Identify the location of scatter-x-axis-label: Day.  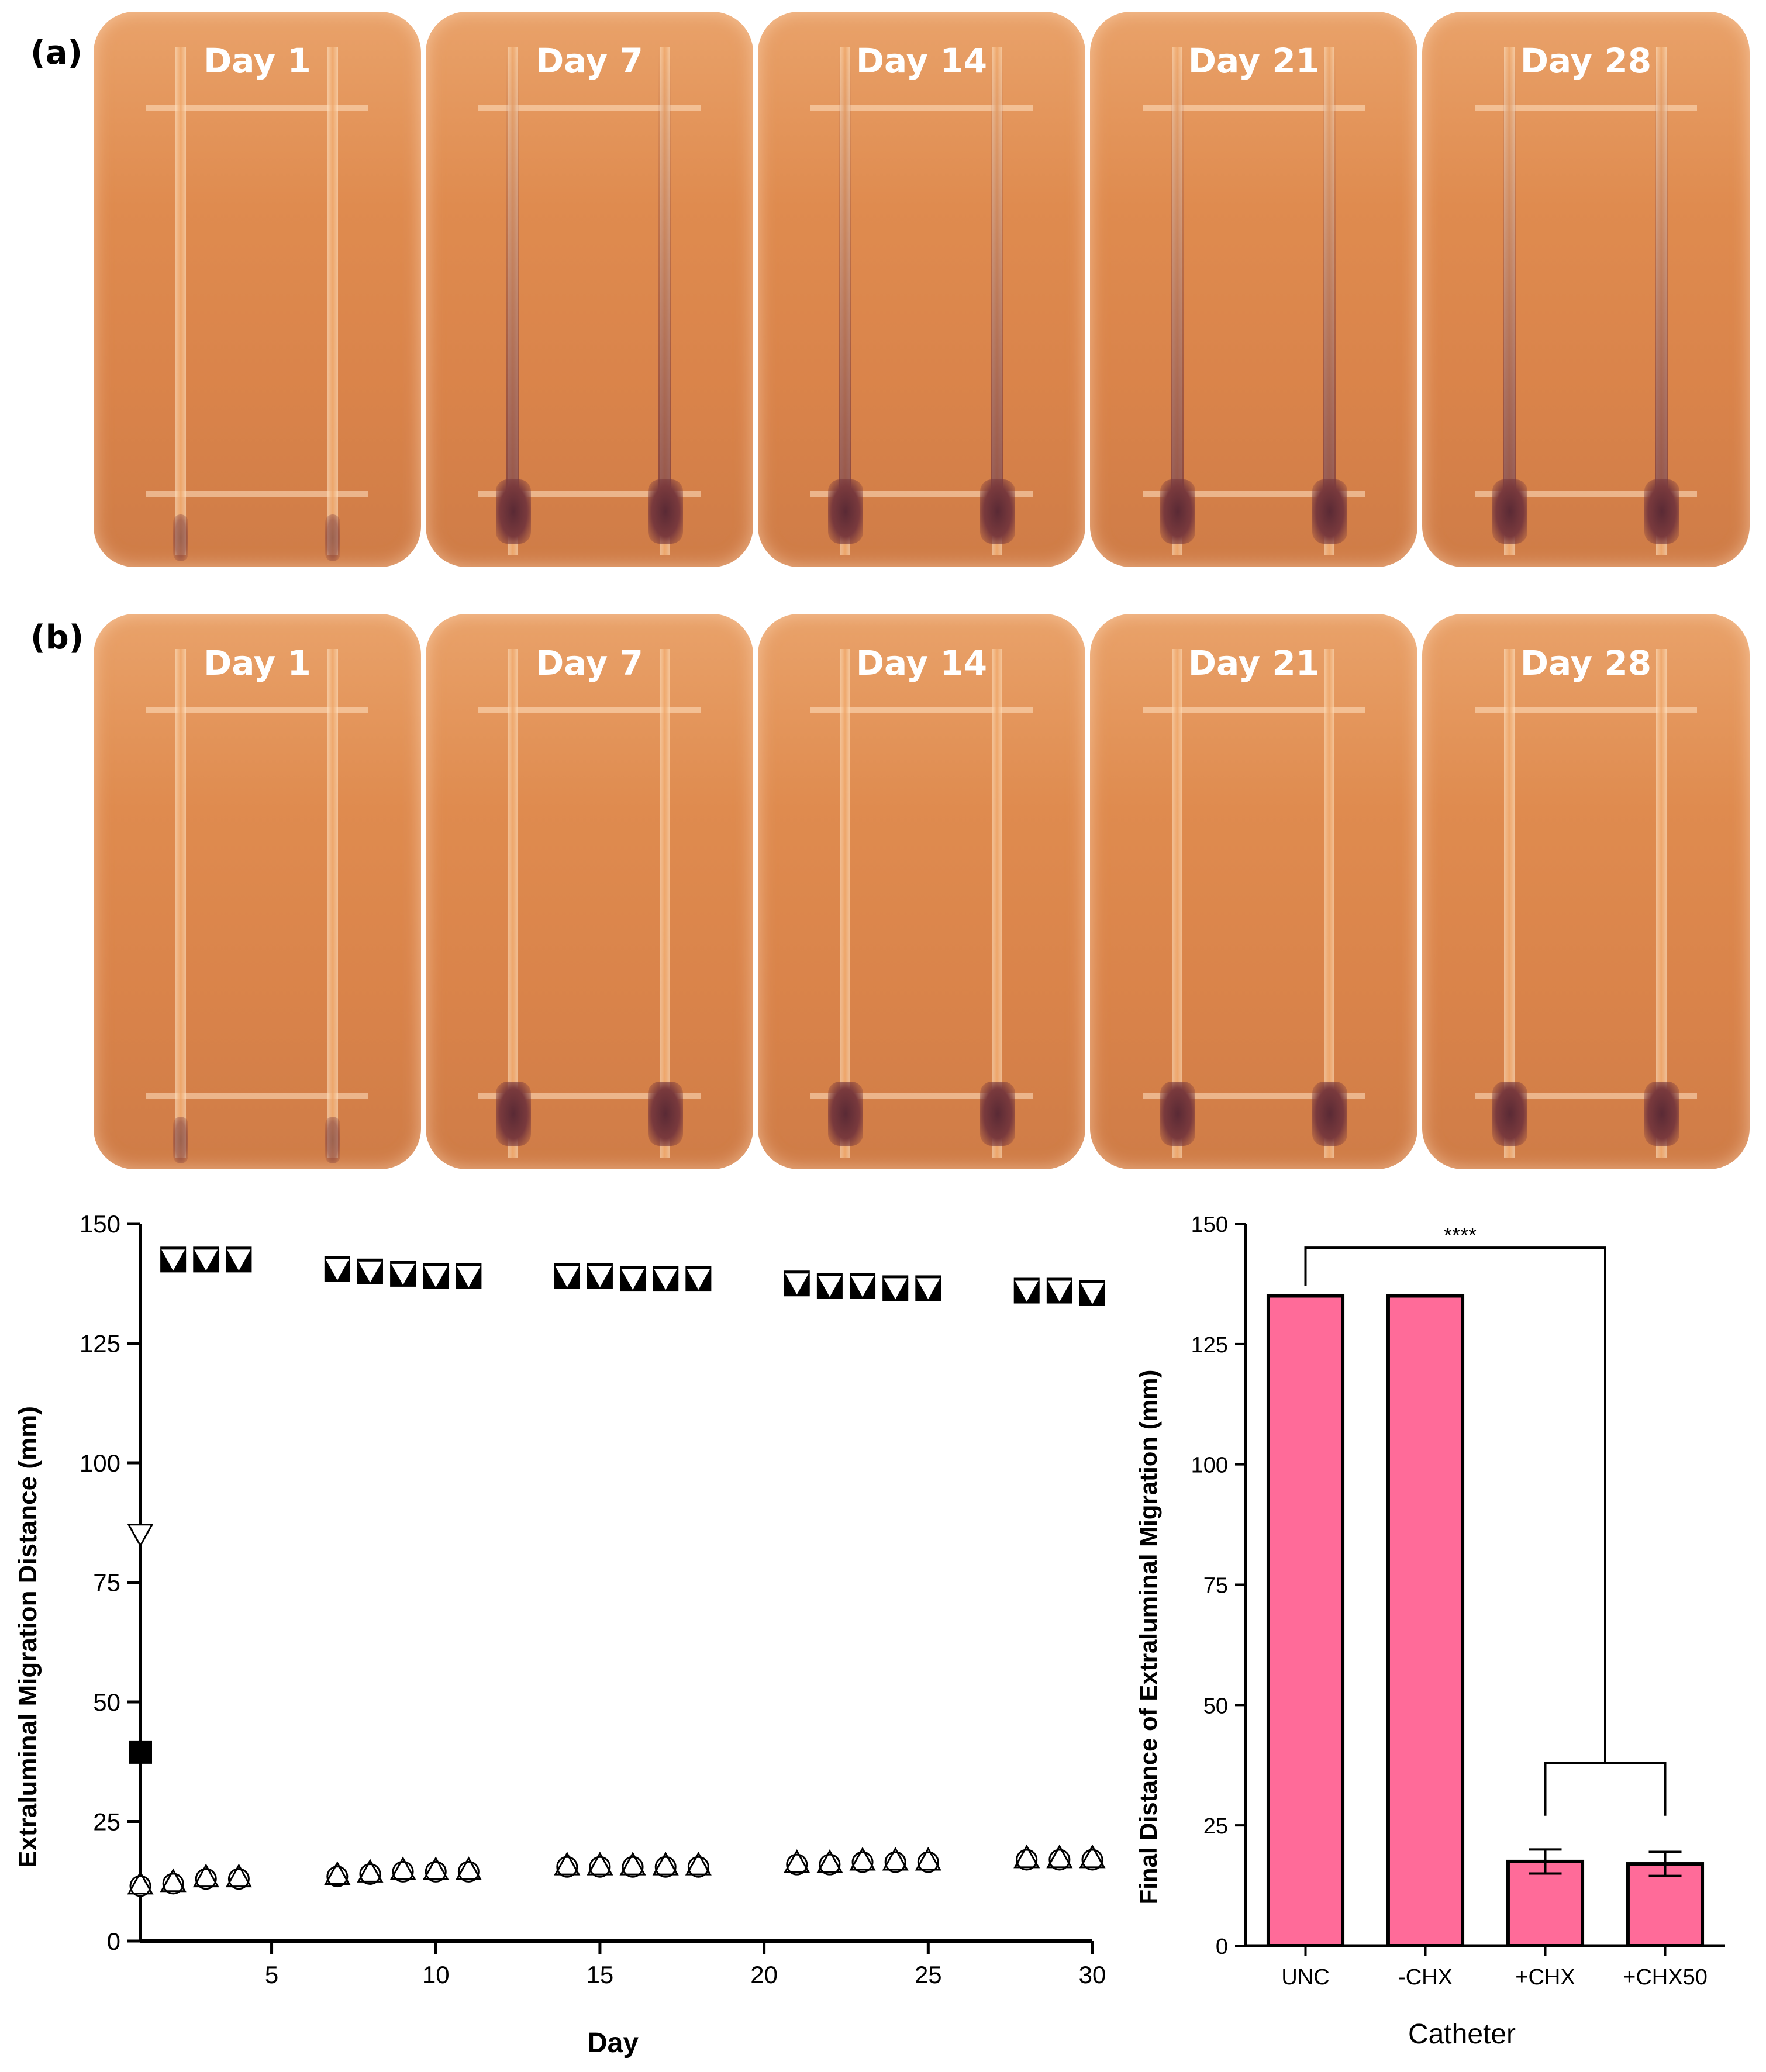
(613, 2043).